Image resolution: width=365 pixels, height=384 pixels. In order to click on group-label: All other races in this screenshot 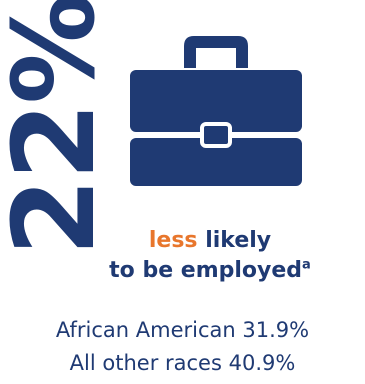, I will do `click(145, 363)`.